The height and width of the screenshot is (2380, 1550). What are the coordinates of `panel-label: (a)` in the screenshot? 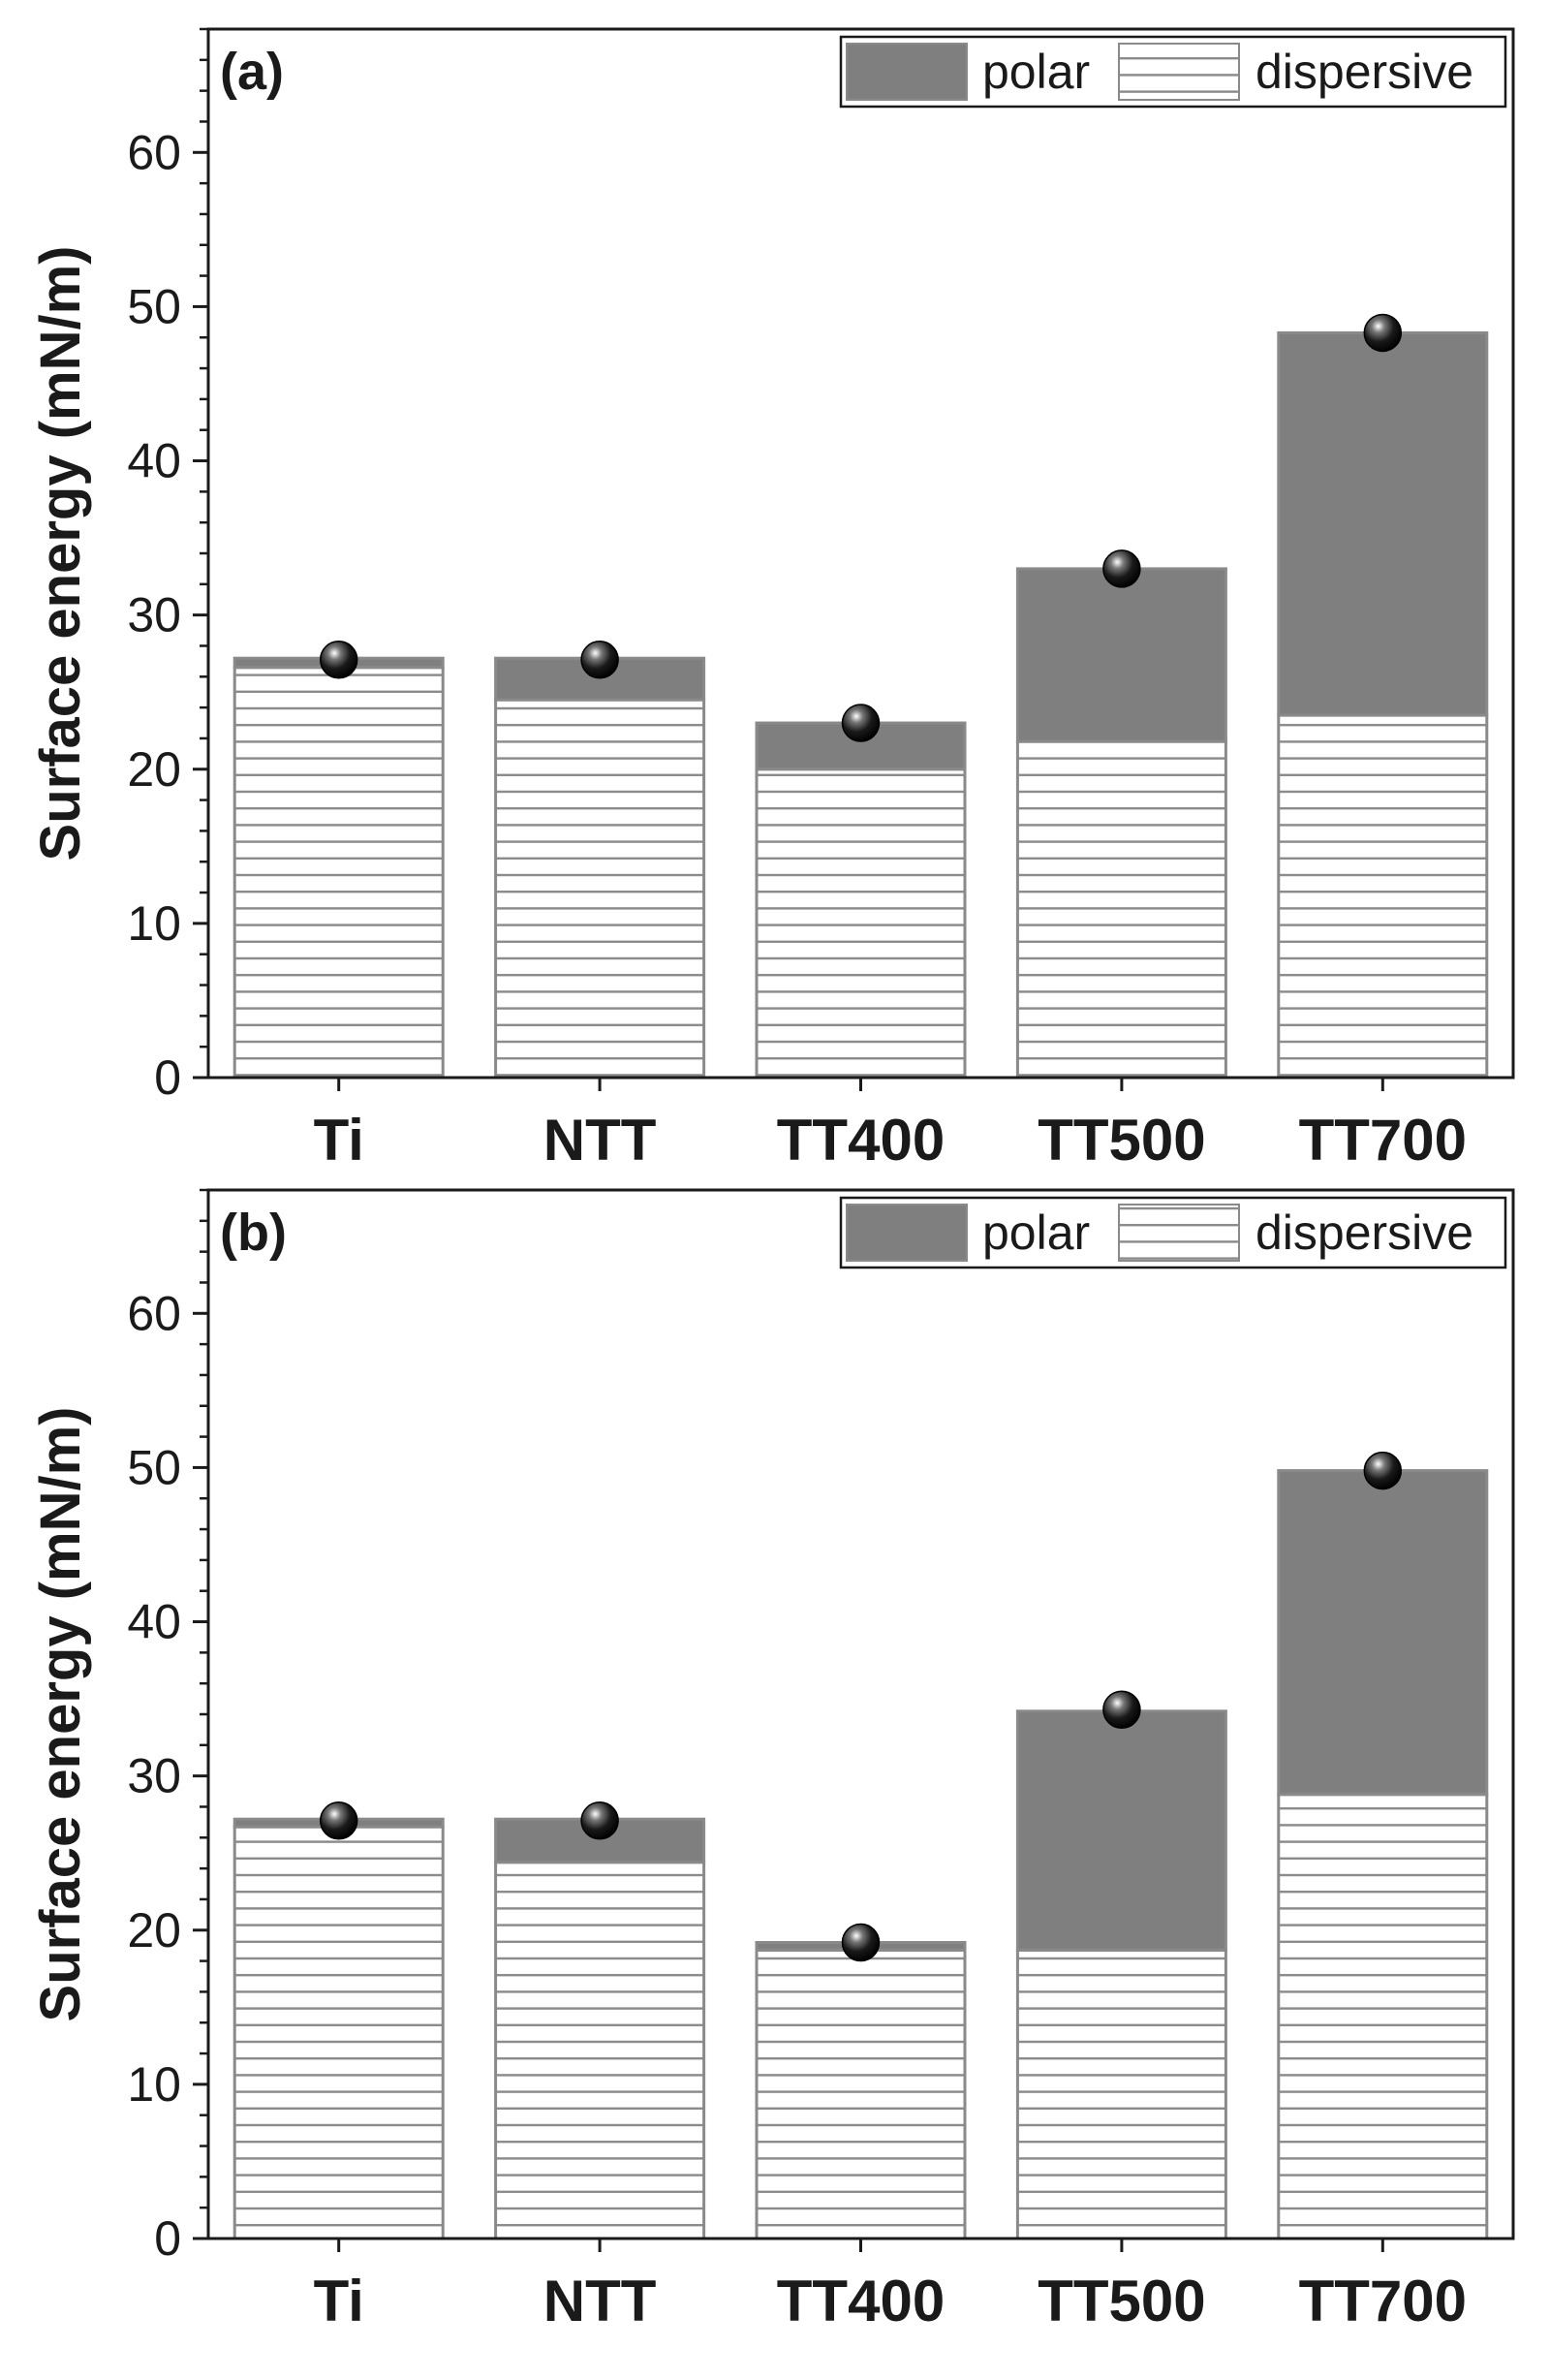 It's located at (252, 72).